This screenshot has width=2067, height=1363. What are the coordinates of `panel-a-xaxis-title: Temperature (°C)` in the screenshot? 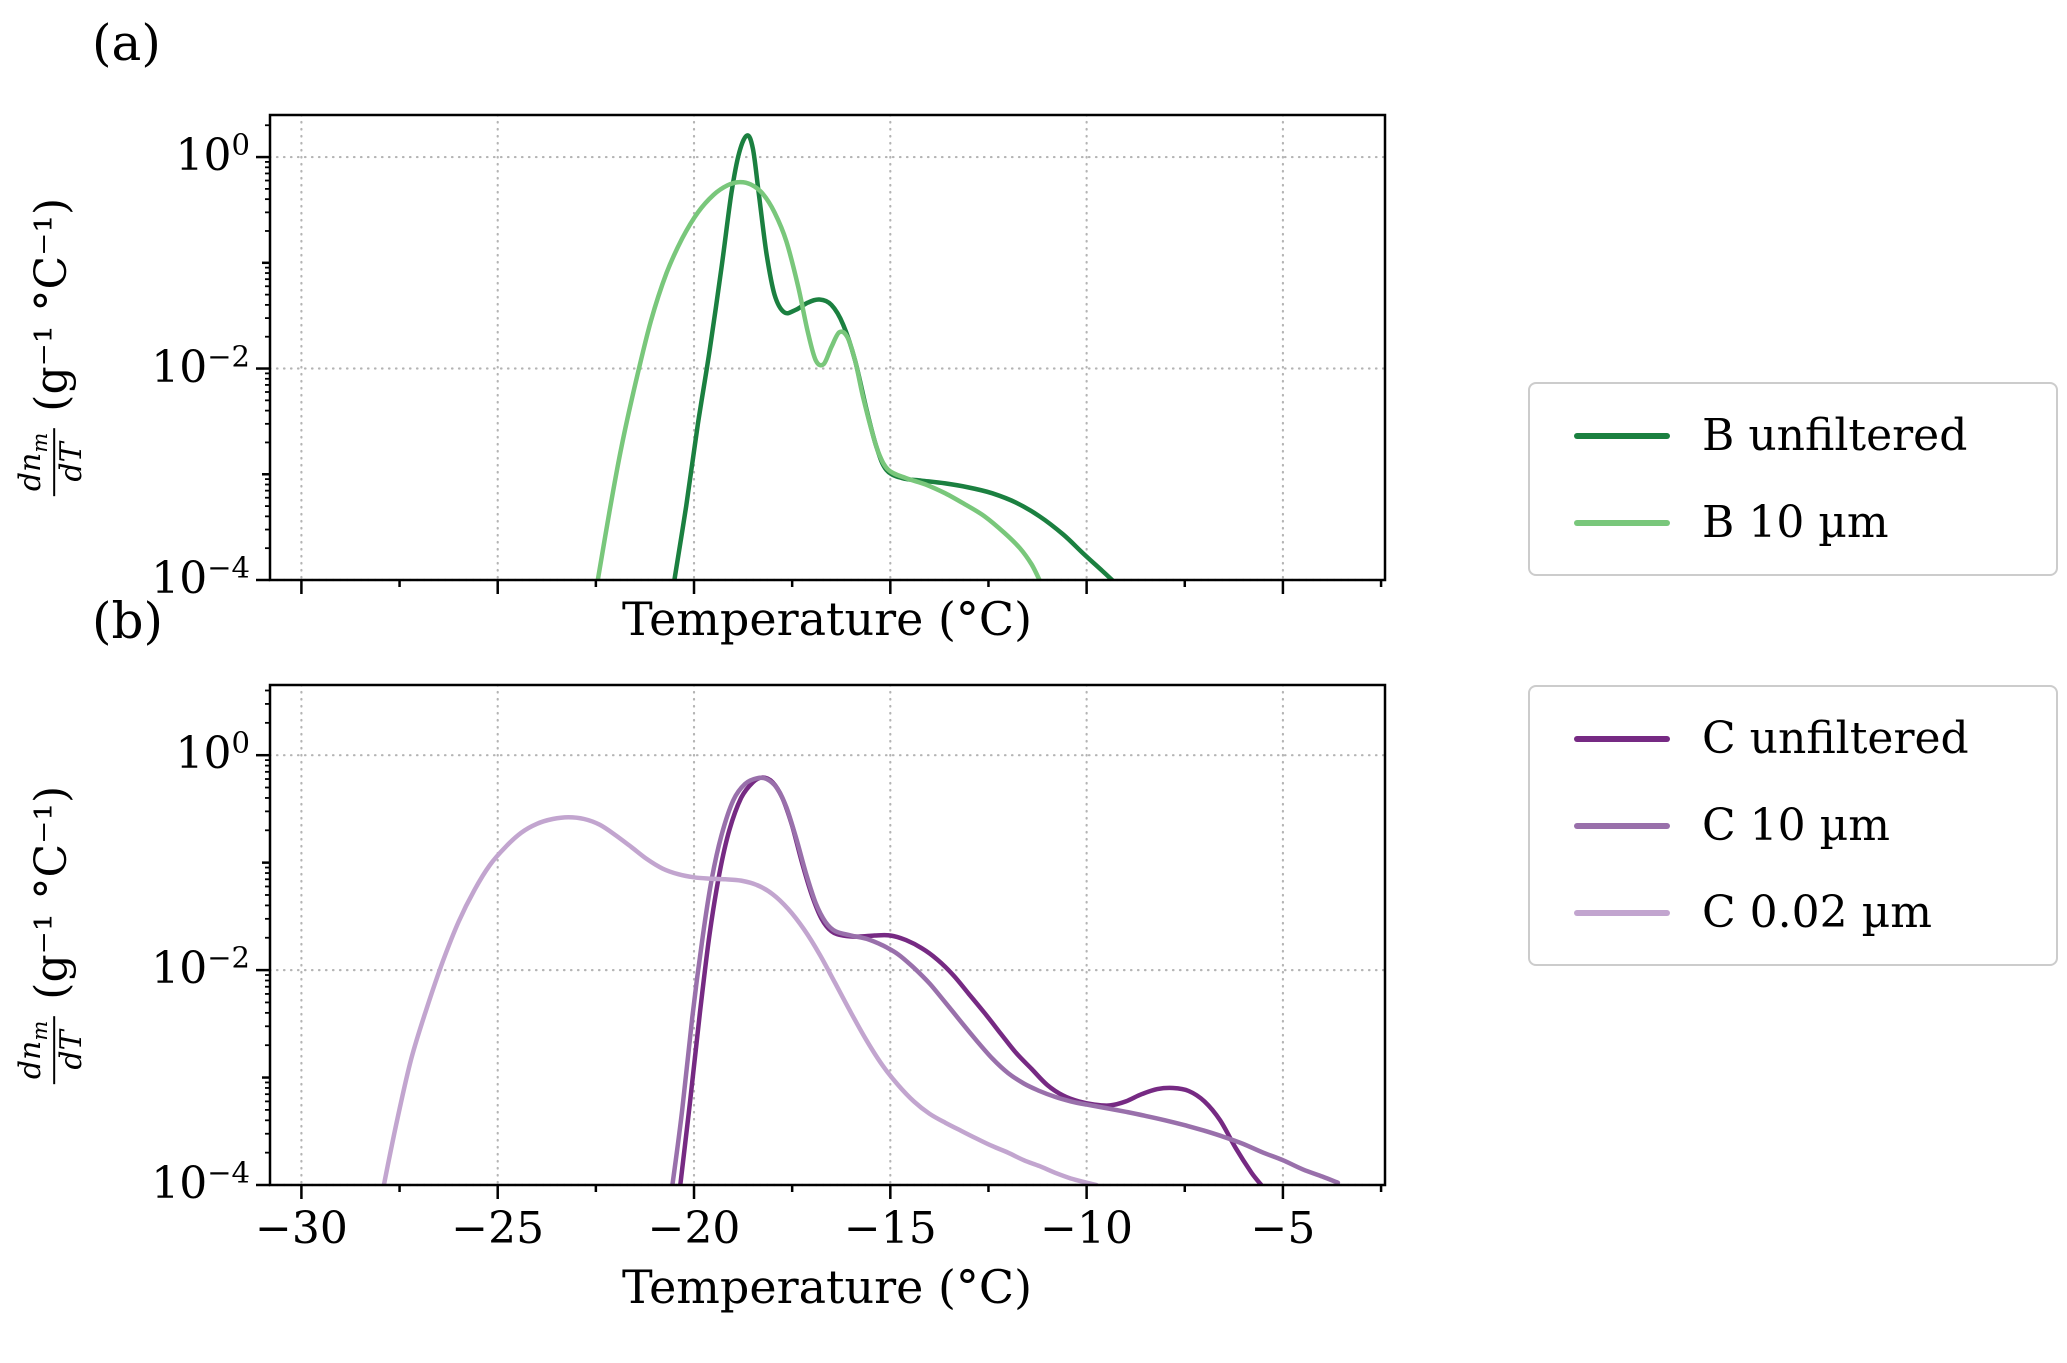 It's located at (827, 619).